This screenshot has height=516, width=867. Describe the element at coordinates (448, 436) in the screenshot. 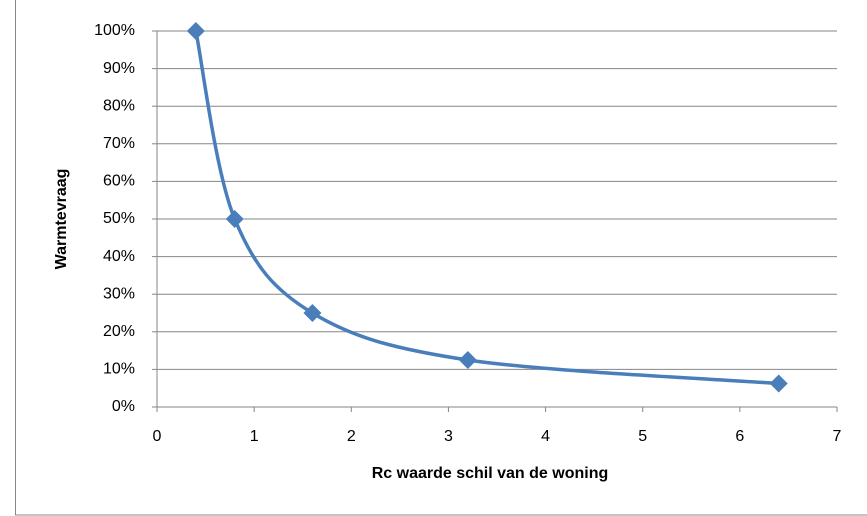

I see `x-tick-label: 3` at that location.